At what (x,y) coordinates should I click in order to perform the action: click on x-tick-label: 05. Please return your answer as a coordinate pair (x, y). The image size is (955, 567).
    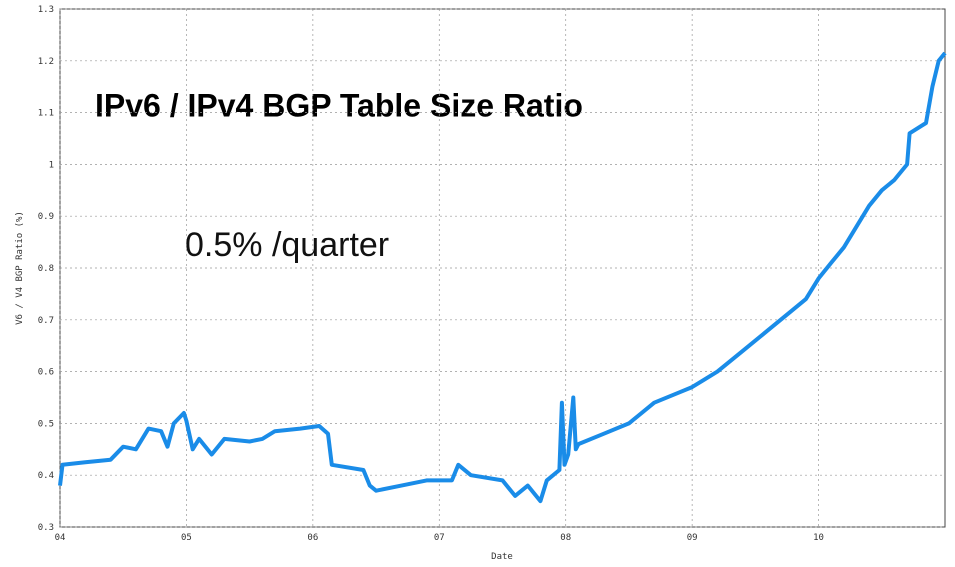
    Looking at the image, I should click on (186, 538).